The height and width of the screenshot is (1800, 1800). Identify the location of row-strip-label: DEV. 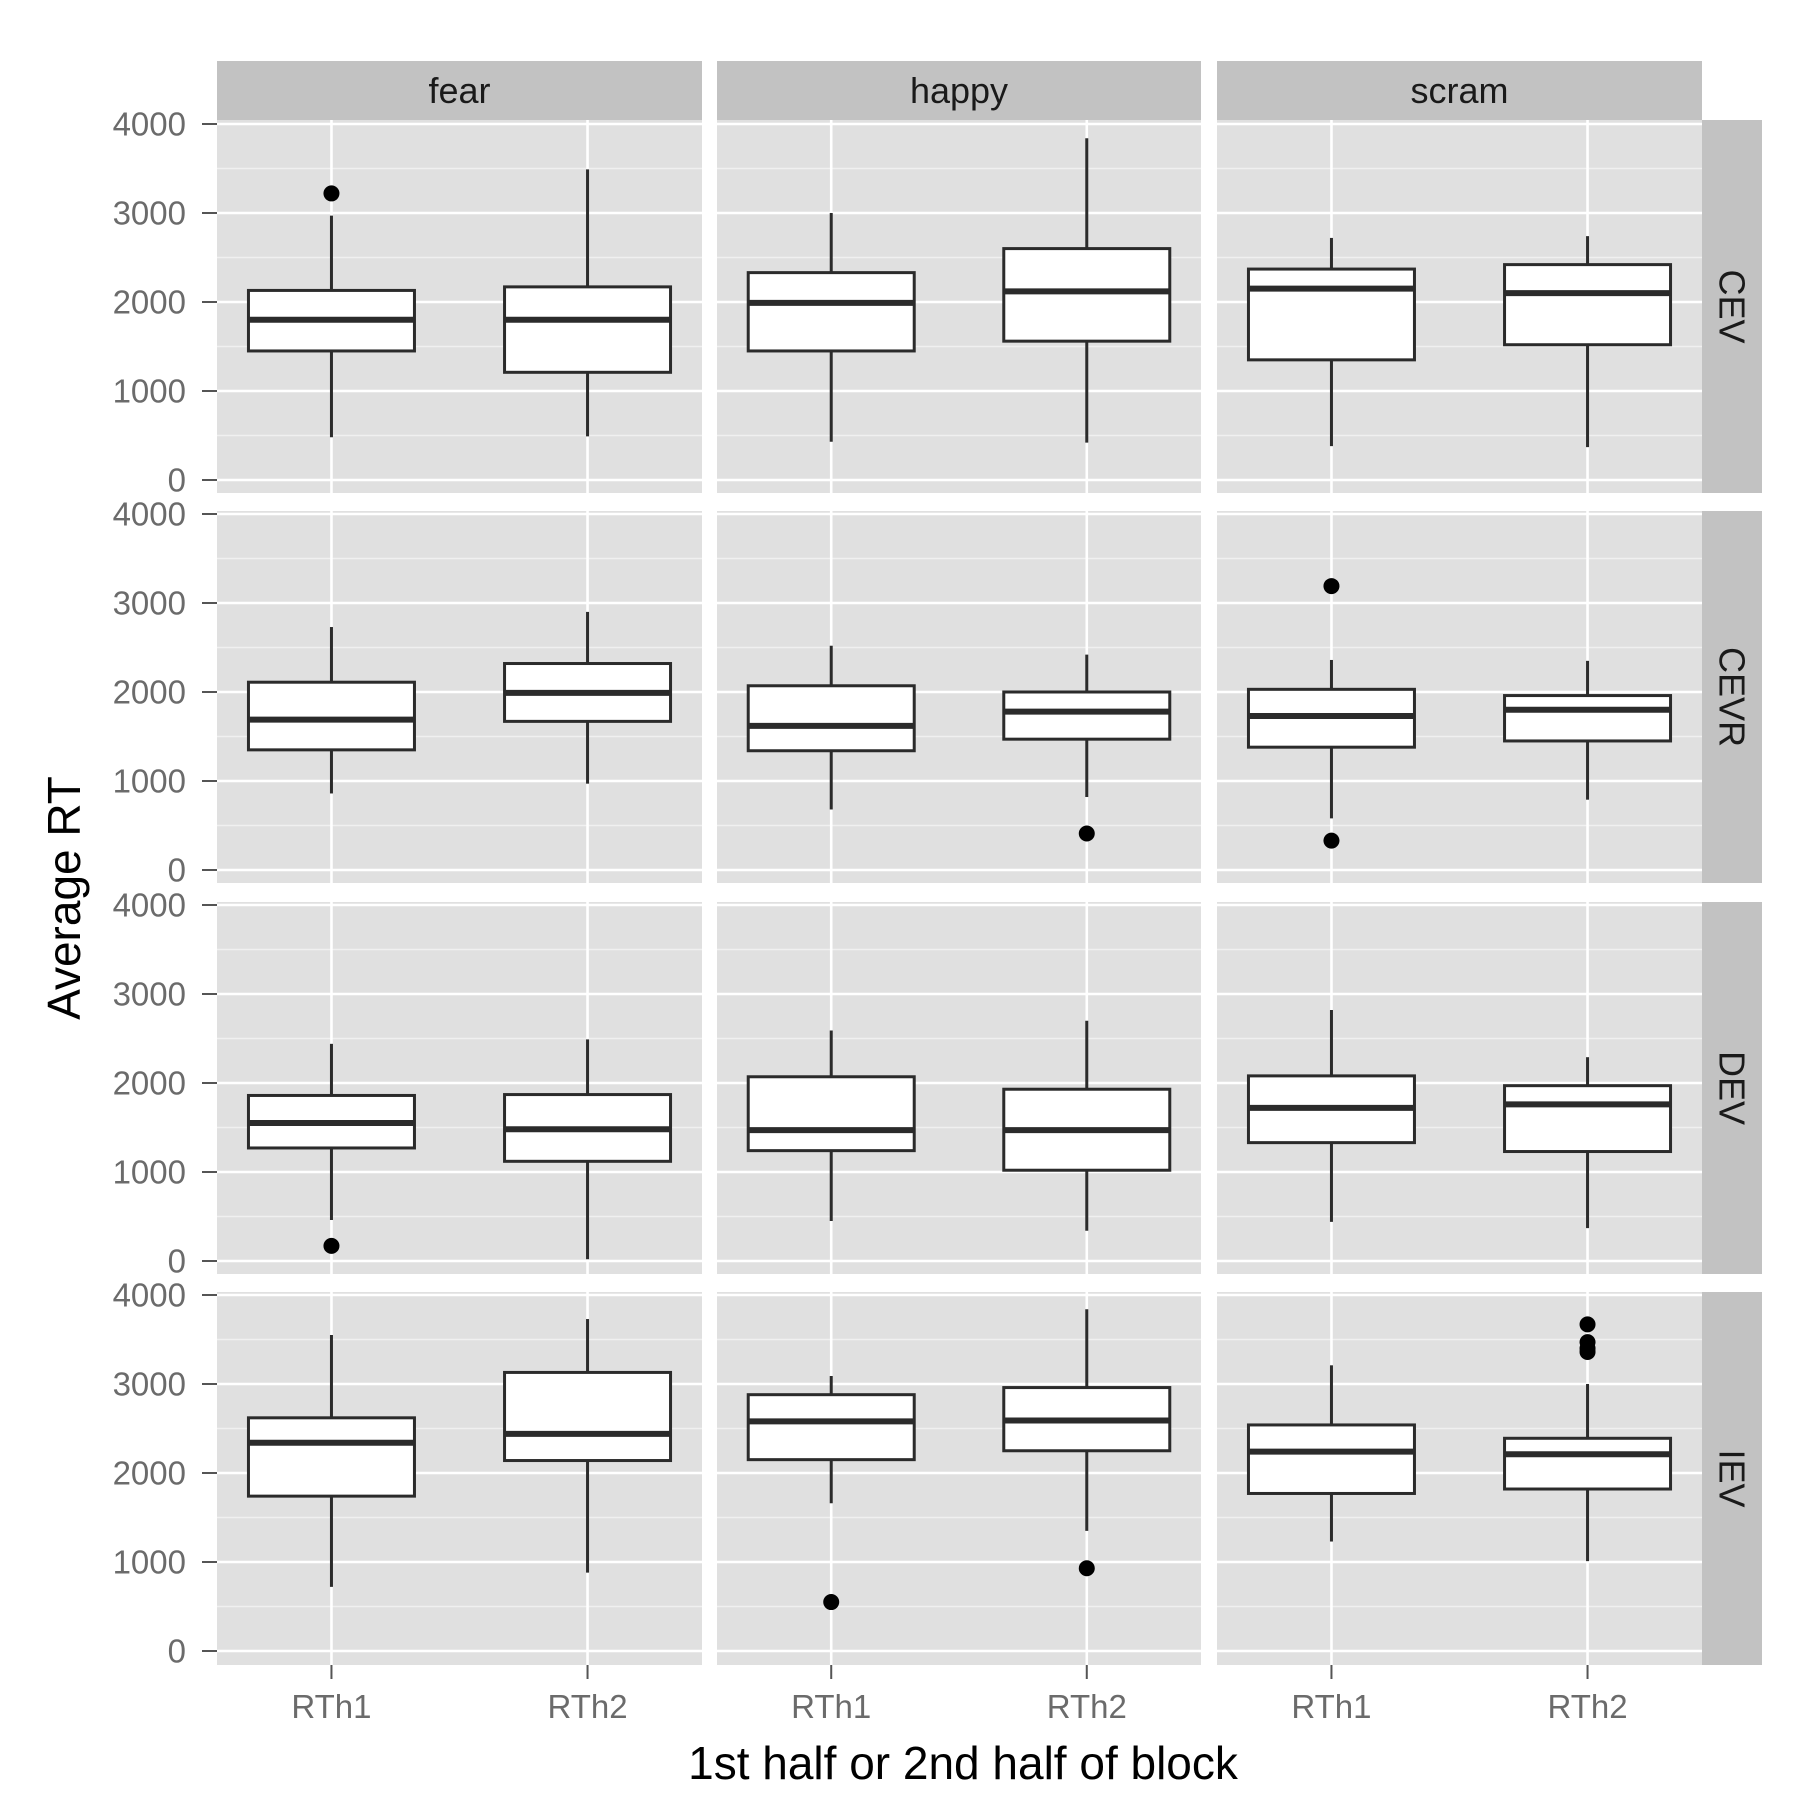
(1732, 1088).